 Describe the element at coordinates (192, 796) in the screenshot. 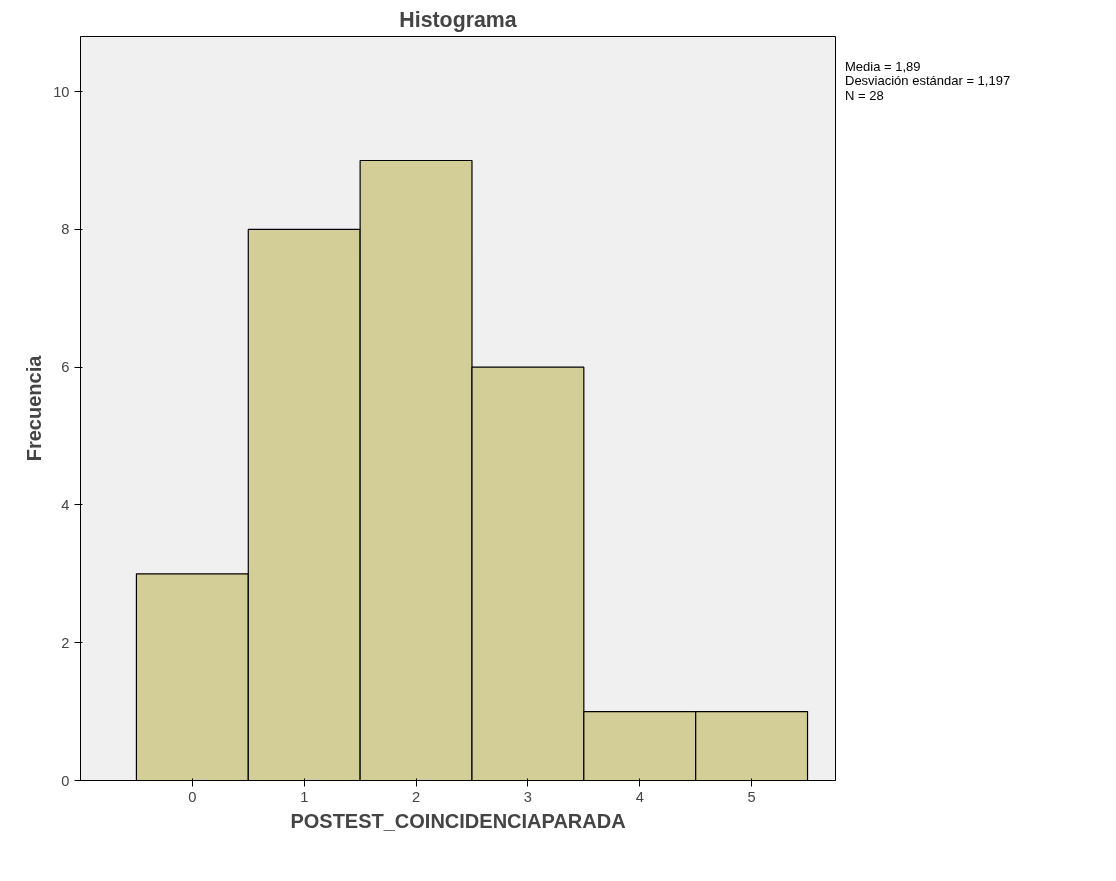

I see `x-tick-label: 0` at that location.